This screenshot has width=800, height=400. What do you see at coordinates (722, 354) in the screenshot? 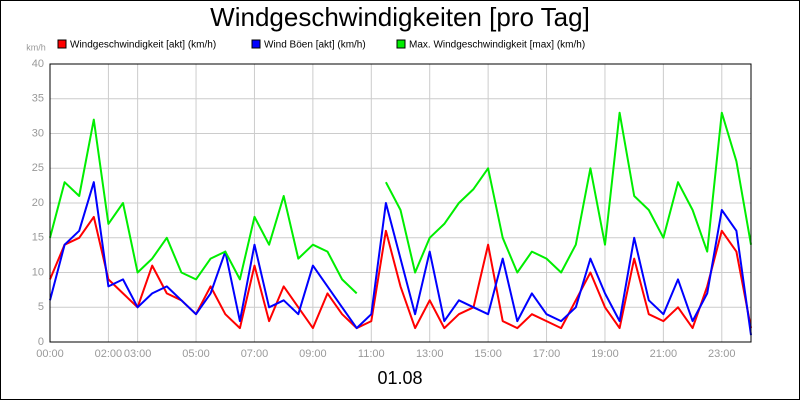
I see `x-tick-label: 23:00` at bounding box center [722, 354].